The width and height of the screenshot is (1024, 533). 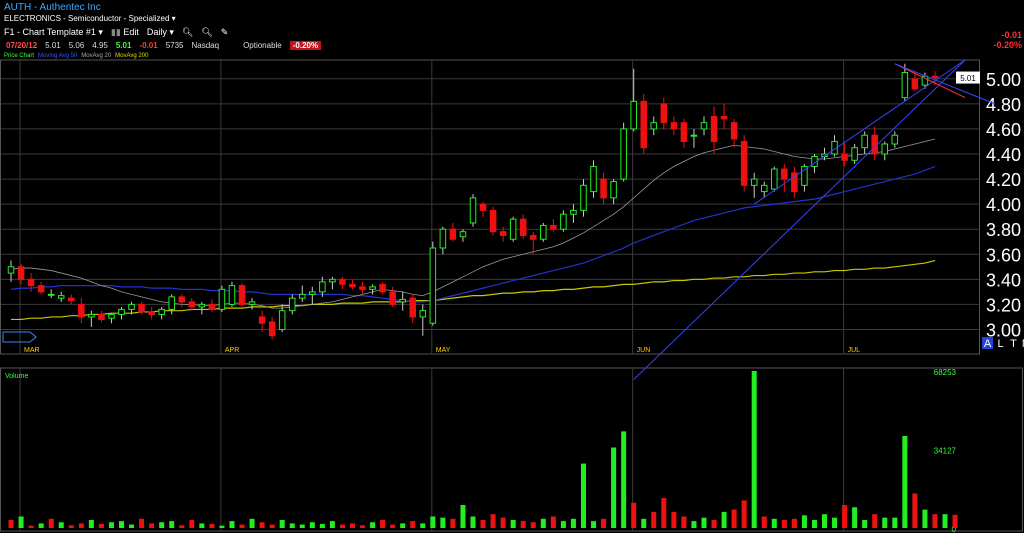 I want to click on price-tick-label: 4.20, so click(x=1003, y=180).